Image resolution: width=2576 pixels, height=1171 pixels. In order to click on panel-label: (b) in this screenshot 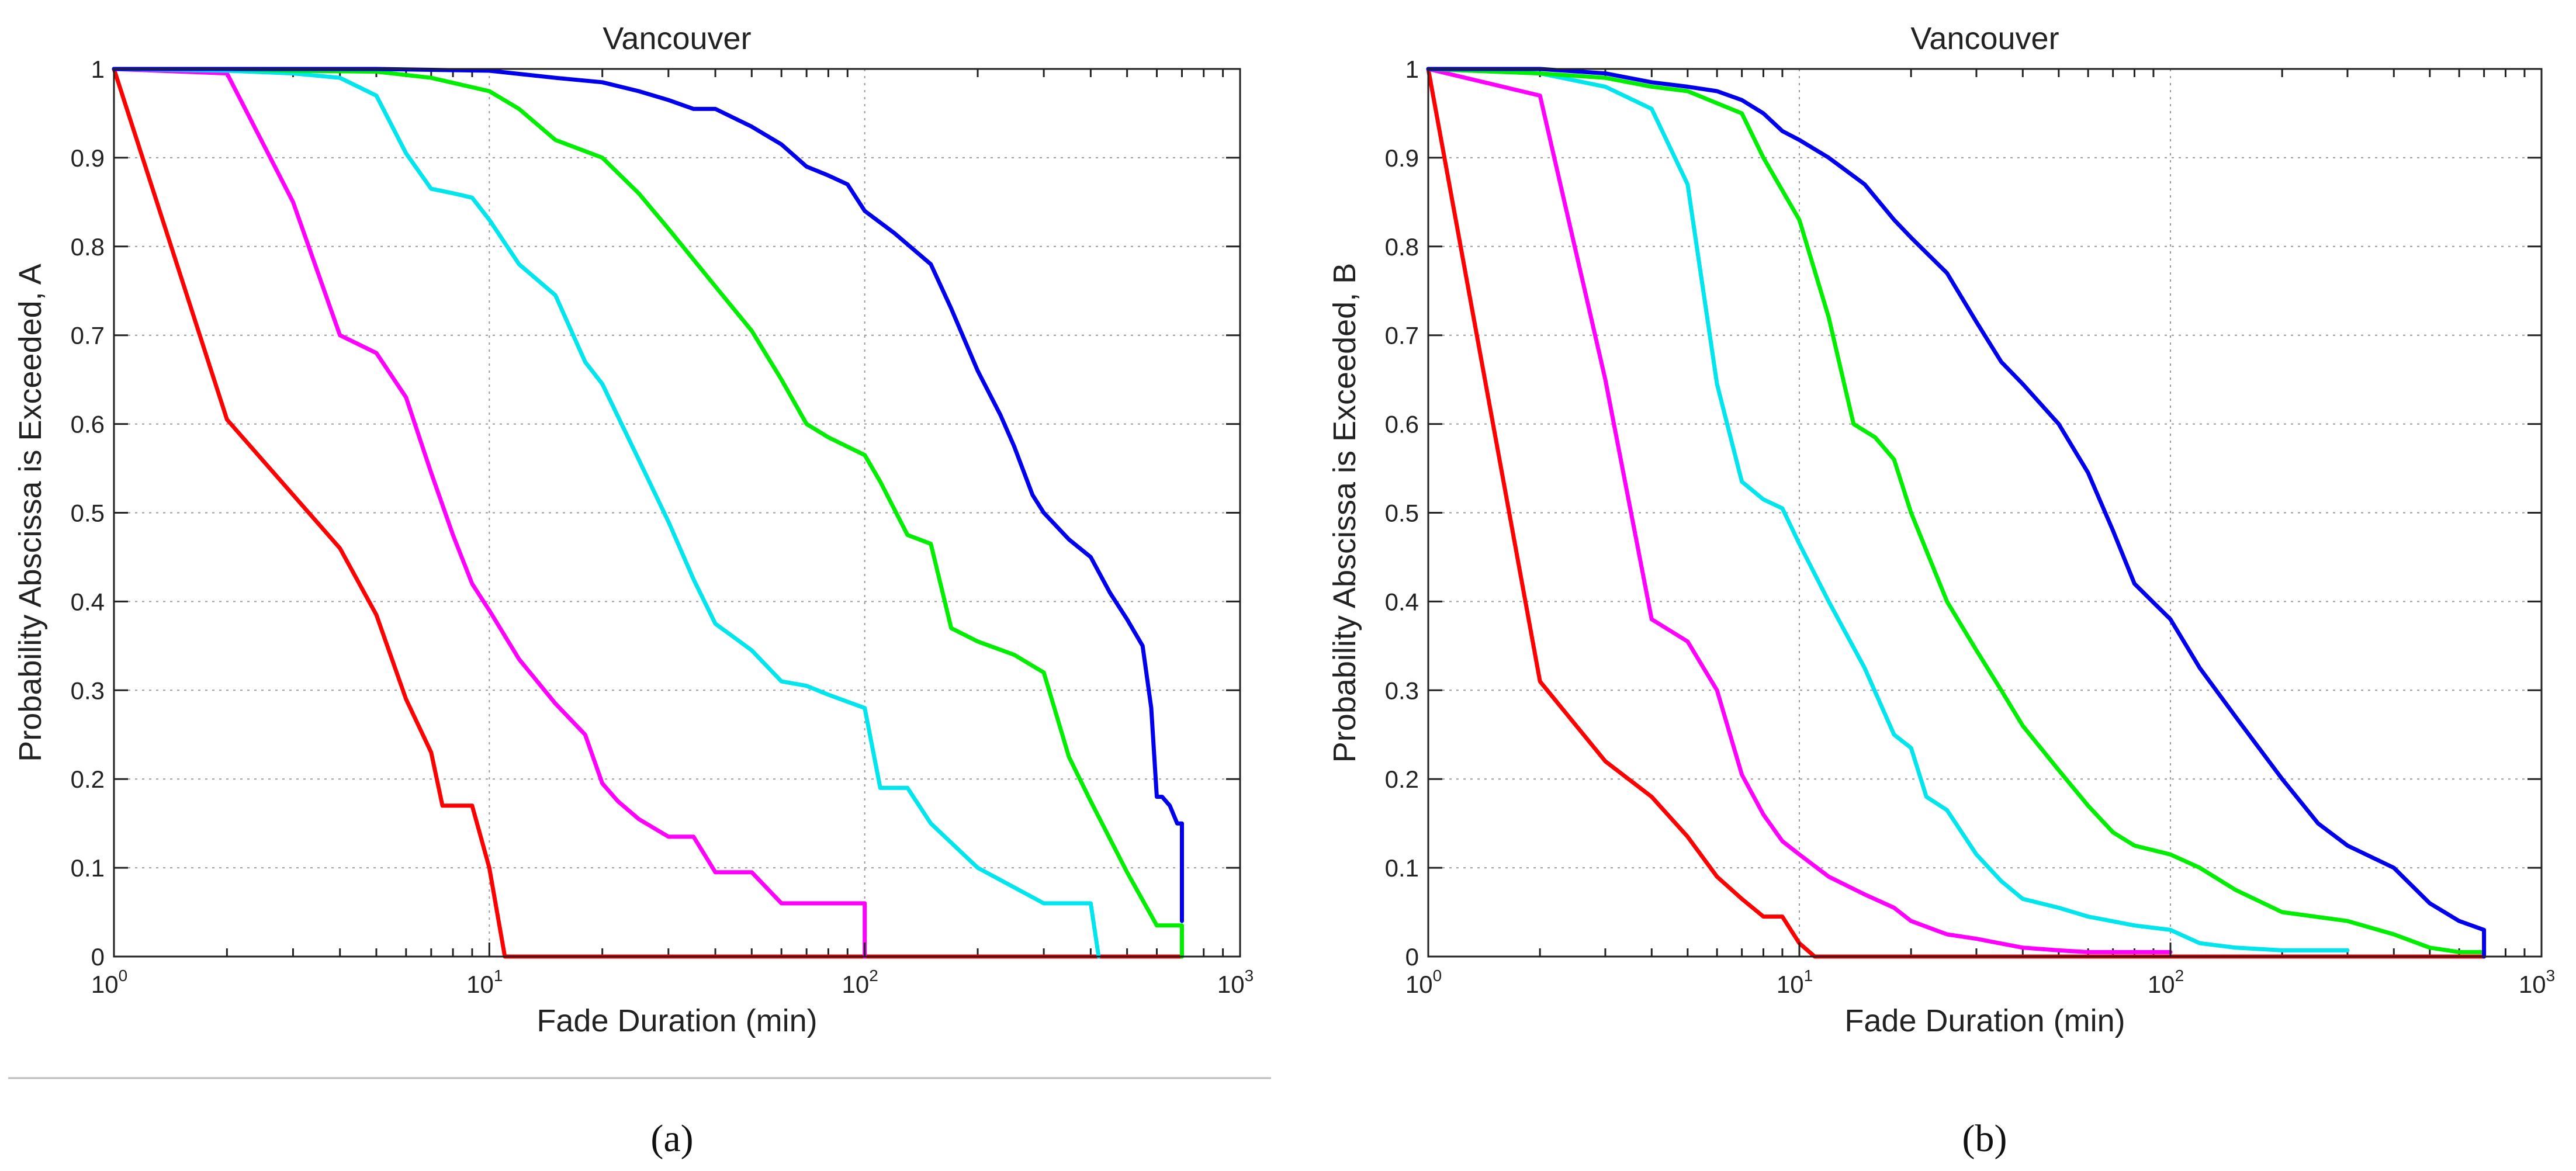, I will do `click(1984, 1138)`.